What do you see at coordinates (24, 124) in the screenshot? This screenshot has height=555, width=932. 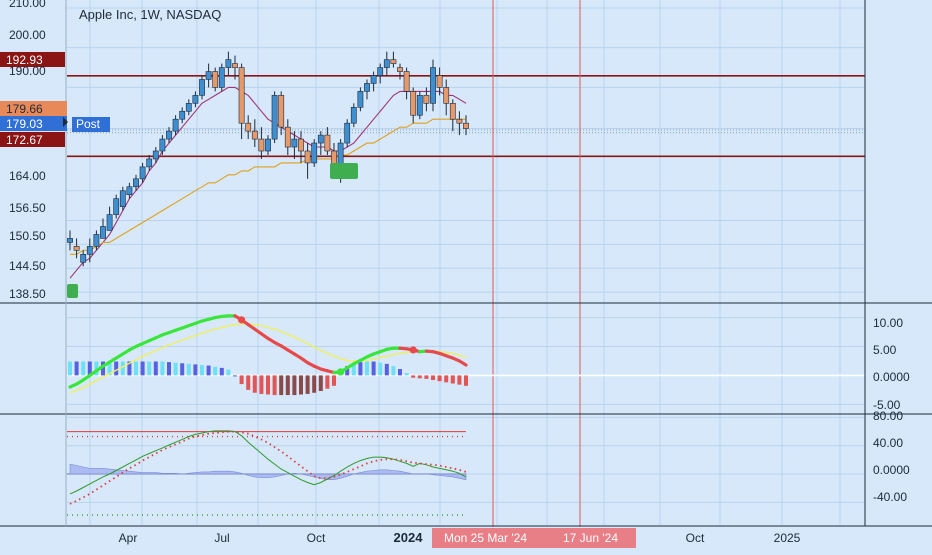 I see `post-price-label: 179.03` at bounding box center [24, 124].